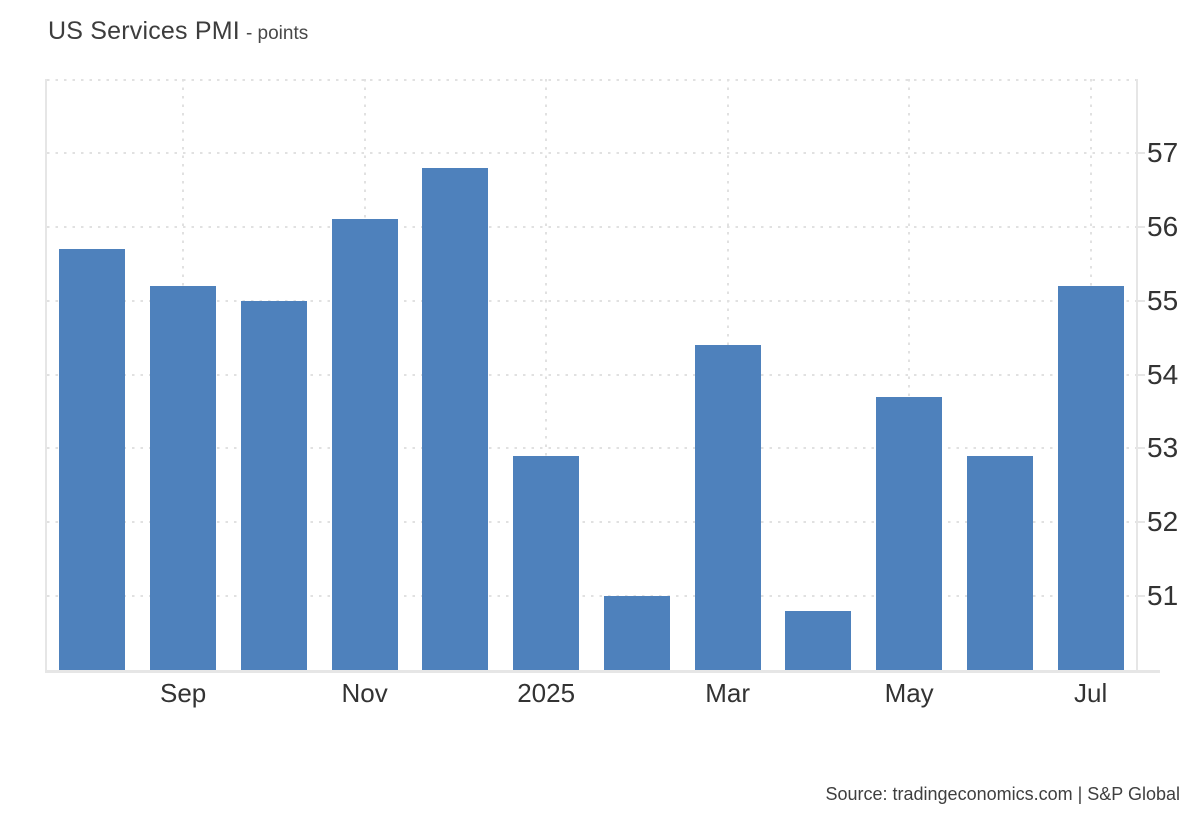  I want to click on x-axis-label-Jul: Jul, so click(1091, 693).